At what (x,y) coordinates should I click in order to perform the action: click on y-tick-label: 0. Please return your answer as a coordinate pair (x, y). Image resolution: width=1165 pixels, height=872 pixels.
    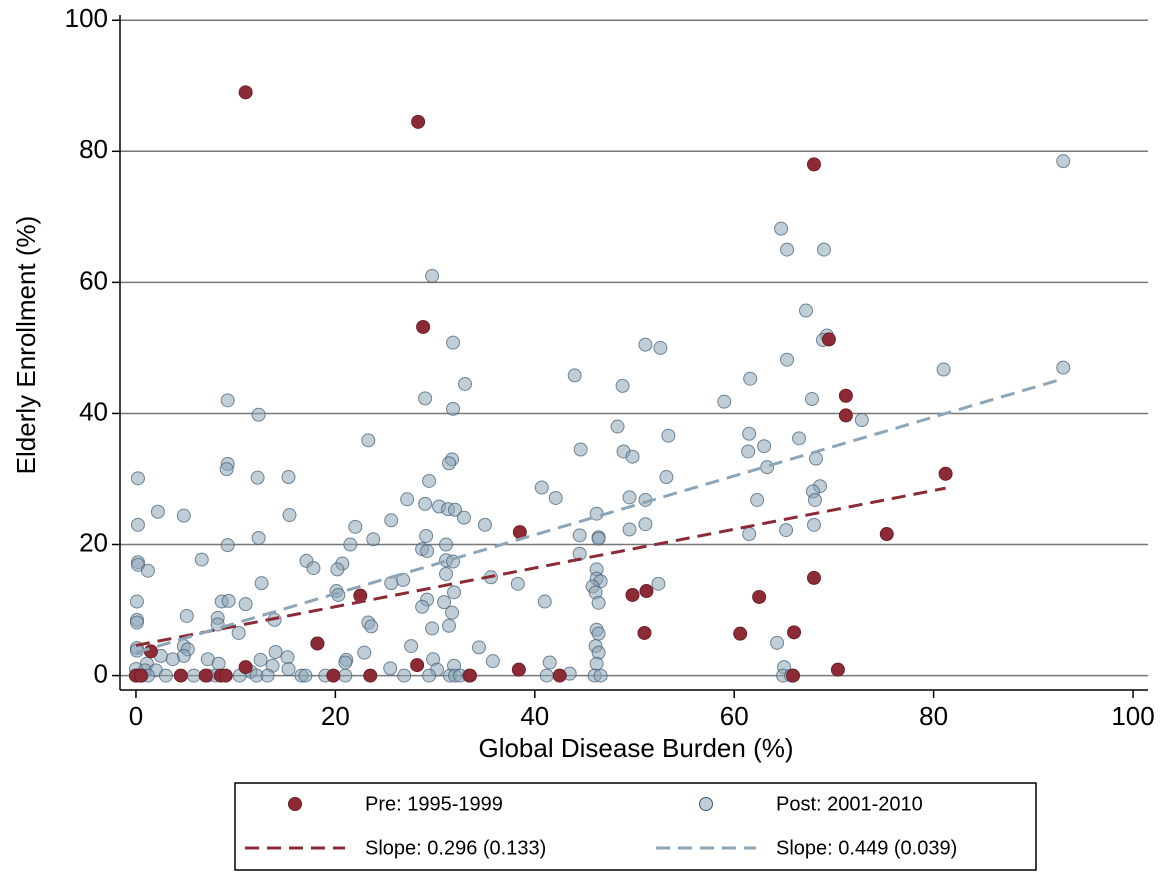
    Looking at the image, I should click on (101, 673).